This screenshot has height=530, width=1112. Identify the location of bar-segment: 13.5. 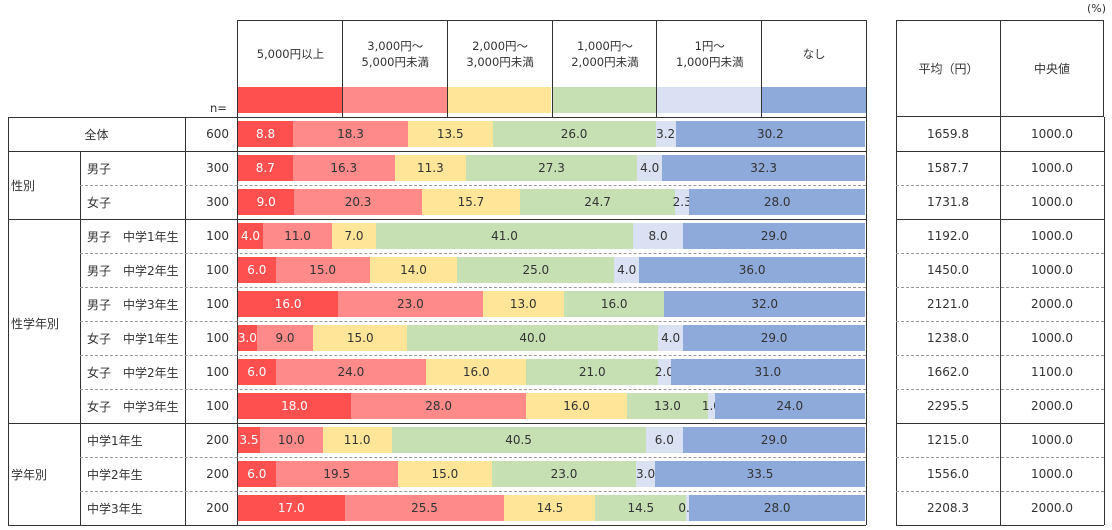
(450, 134).